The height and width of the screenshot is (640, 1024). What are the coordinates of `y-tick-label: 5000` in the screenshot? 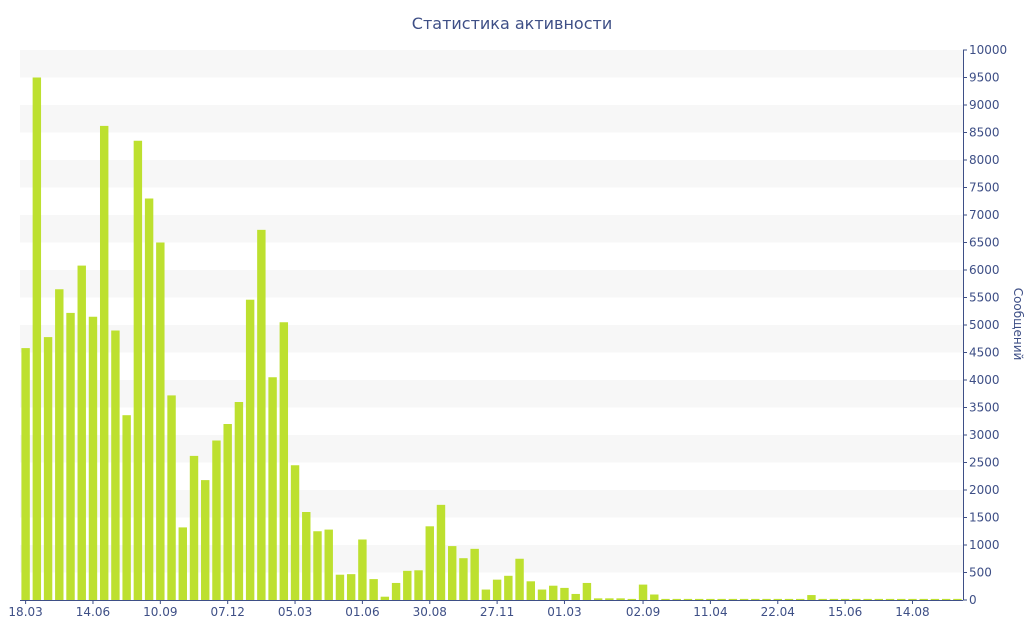 It's located at (984, 325).